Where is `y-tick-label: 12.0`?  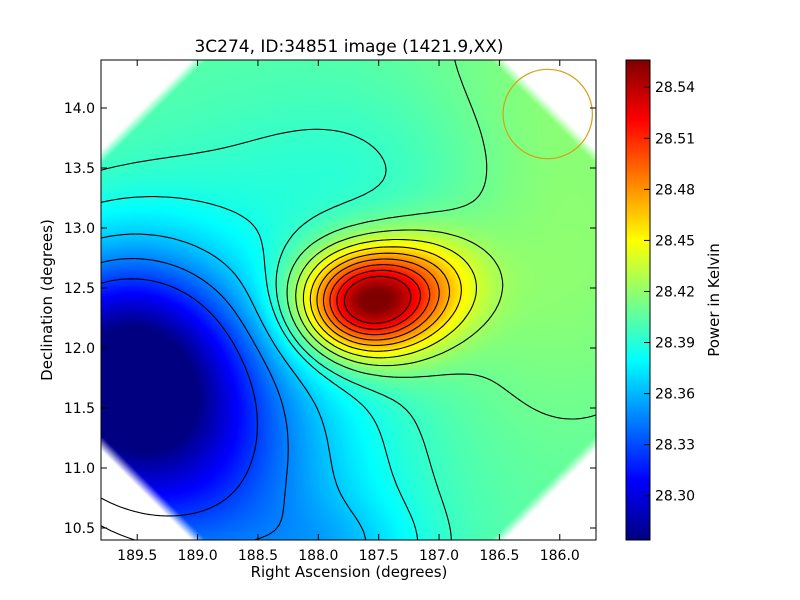 y-tick-label: 12.0 is located at coordinates (79, 349).